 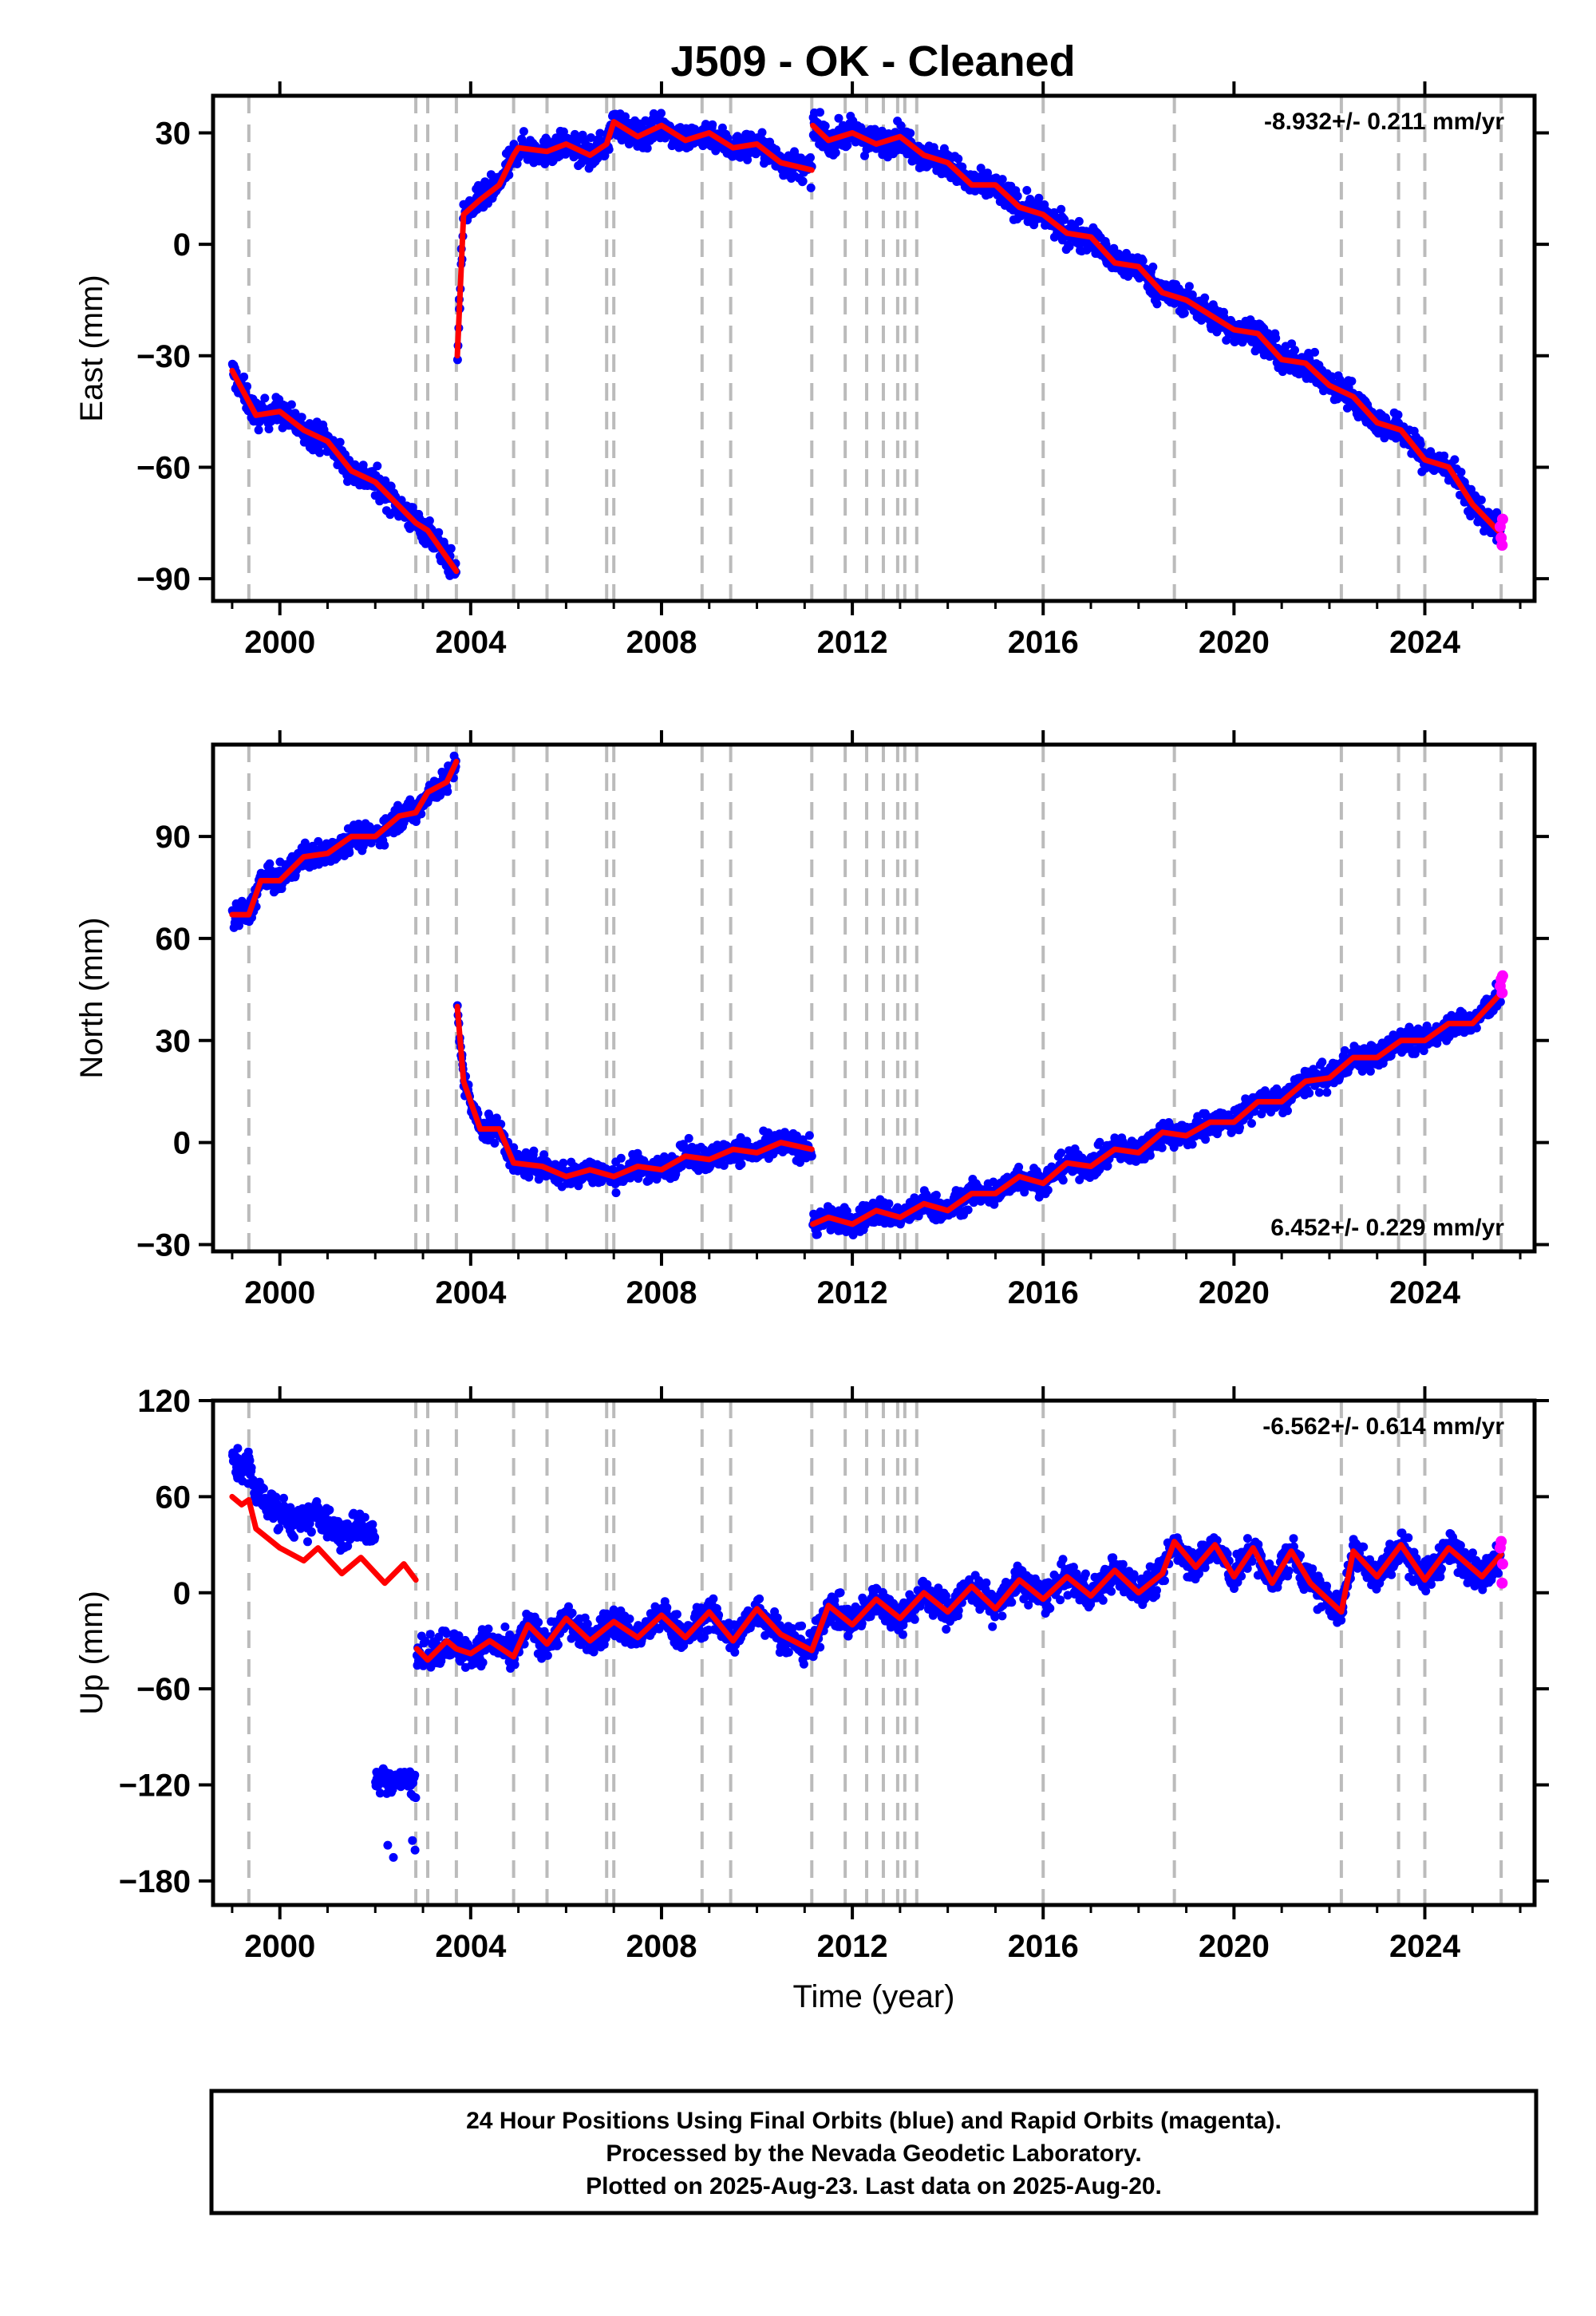 What do you see at coordinates (163, 467) in the screenshot?
I see `east-y-tick-label: −60` at bounding box center [163, 467].